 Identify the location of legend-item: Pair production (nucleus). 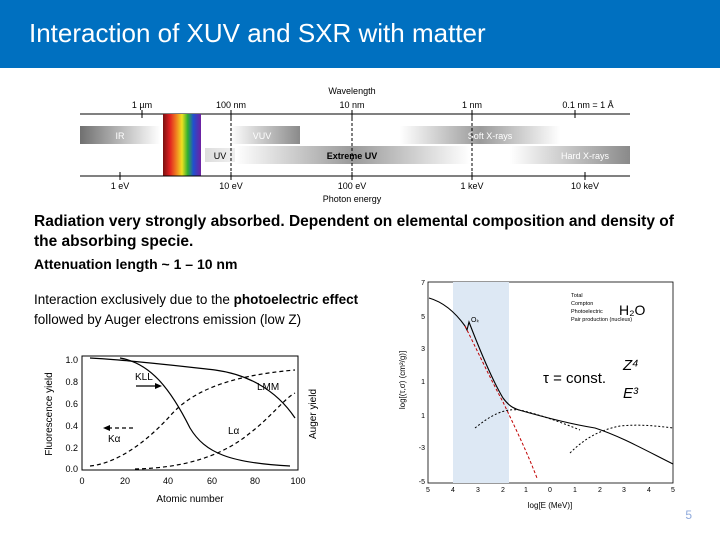
(601, 320).